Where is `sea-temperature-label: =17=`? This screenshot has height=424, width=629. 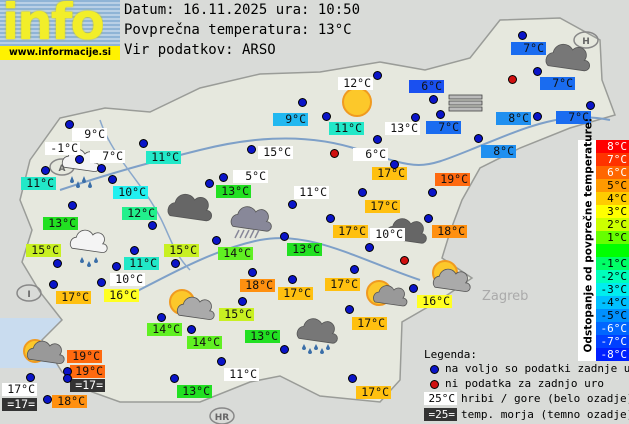 sea-temperature-label: =17= is located at coordinates (87, 385).